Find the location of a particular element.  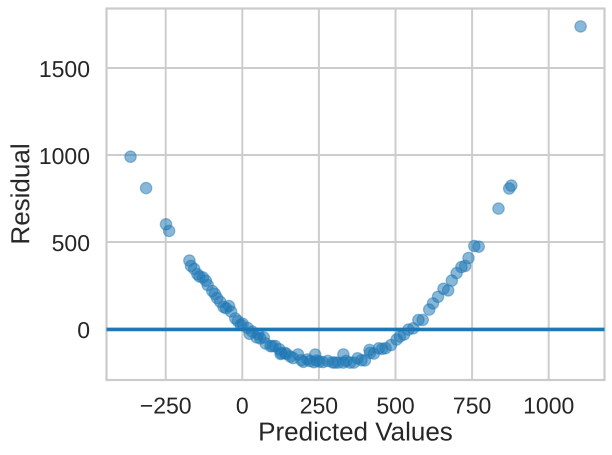

svg-text: Predicted Values is located at coordinates (355, 431).